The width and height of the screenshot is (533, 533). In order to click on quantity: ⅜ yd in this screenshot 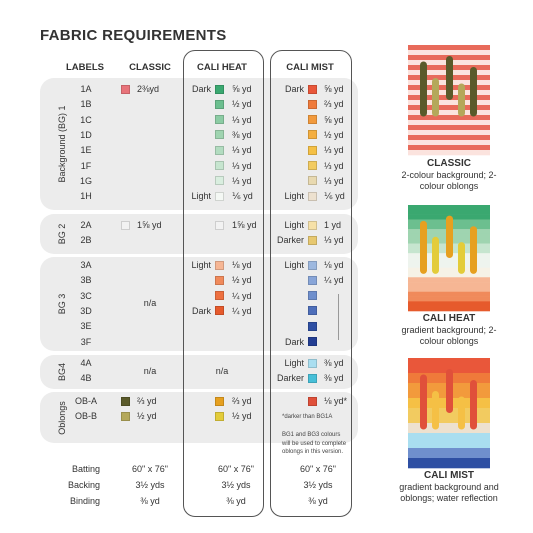, I will do `click(242, 134)`.